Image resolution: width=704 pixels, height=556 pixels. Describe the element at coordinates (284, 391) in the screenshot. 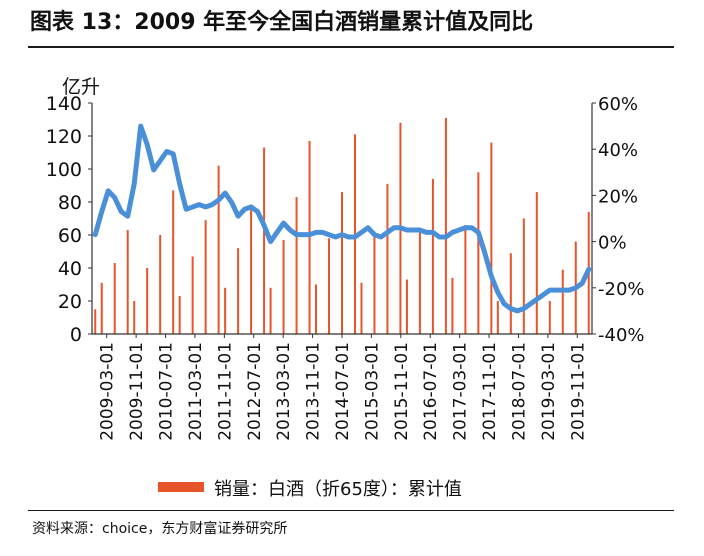

I see `x-tick-label: 2013-03-01` at that location.